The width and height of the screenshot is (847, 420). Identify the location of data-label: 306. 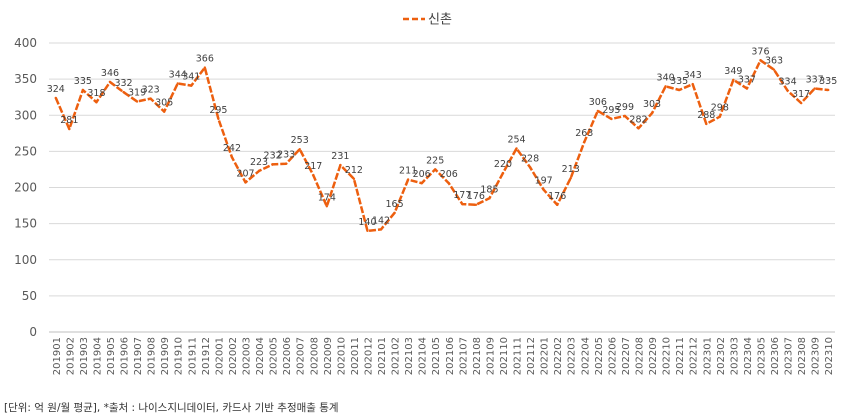
(598, 102).